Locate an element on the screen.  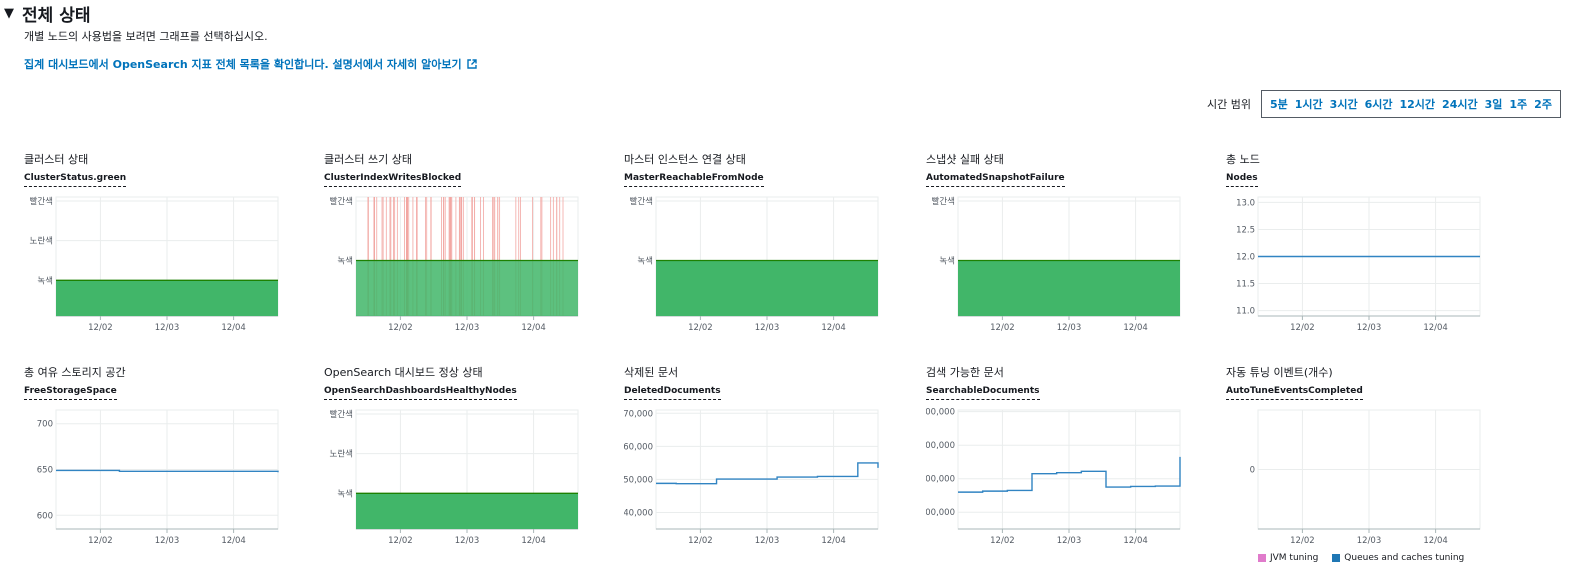
panel-metric: SearchableDocuments is located at coordinates (983, 393).